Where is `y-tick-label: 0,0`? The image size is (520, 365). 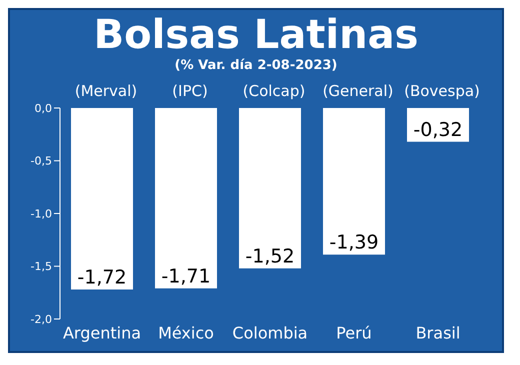 y-tick-label: 0,0 is located at coordinates (43, 108).